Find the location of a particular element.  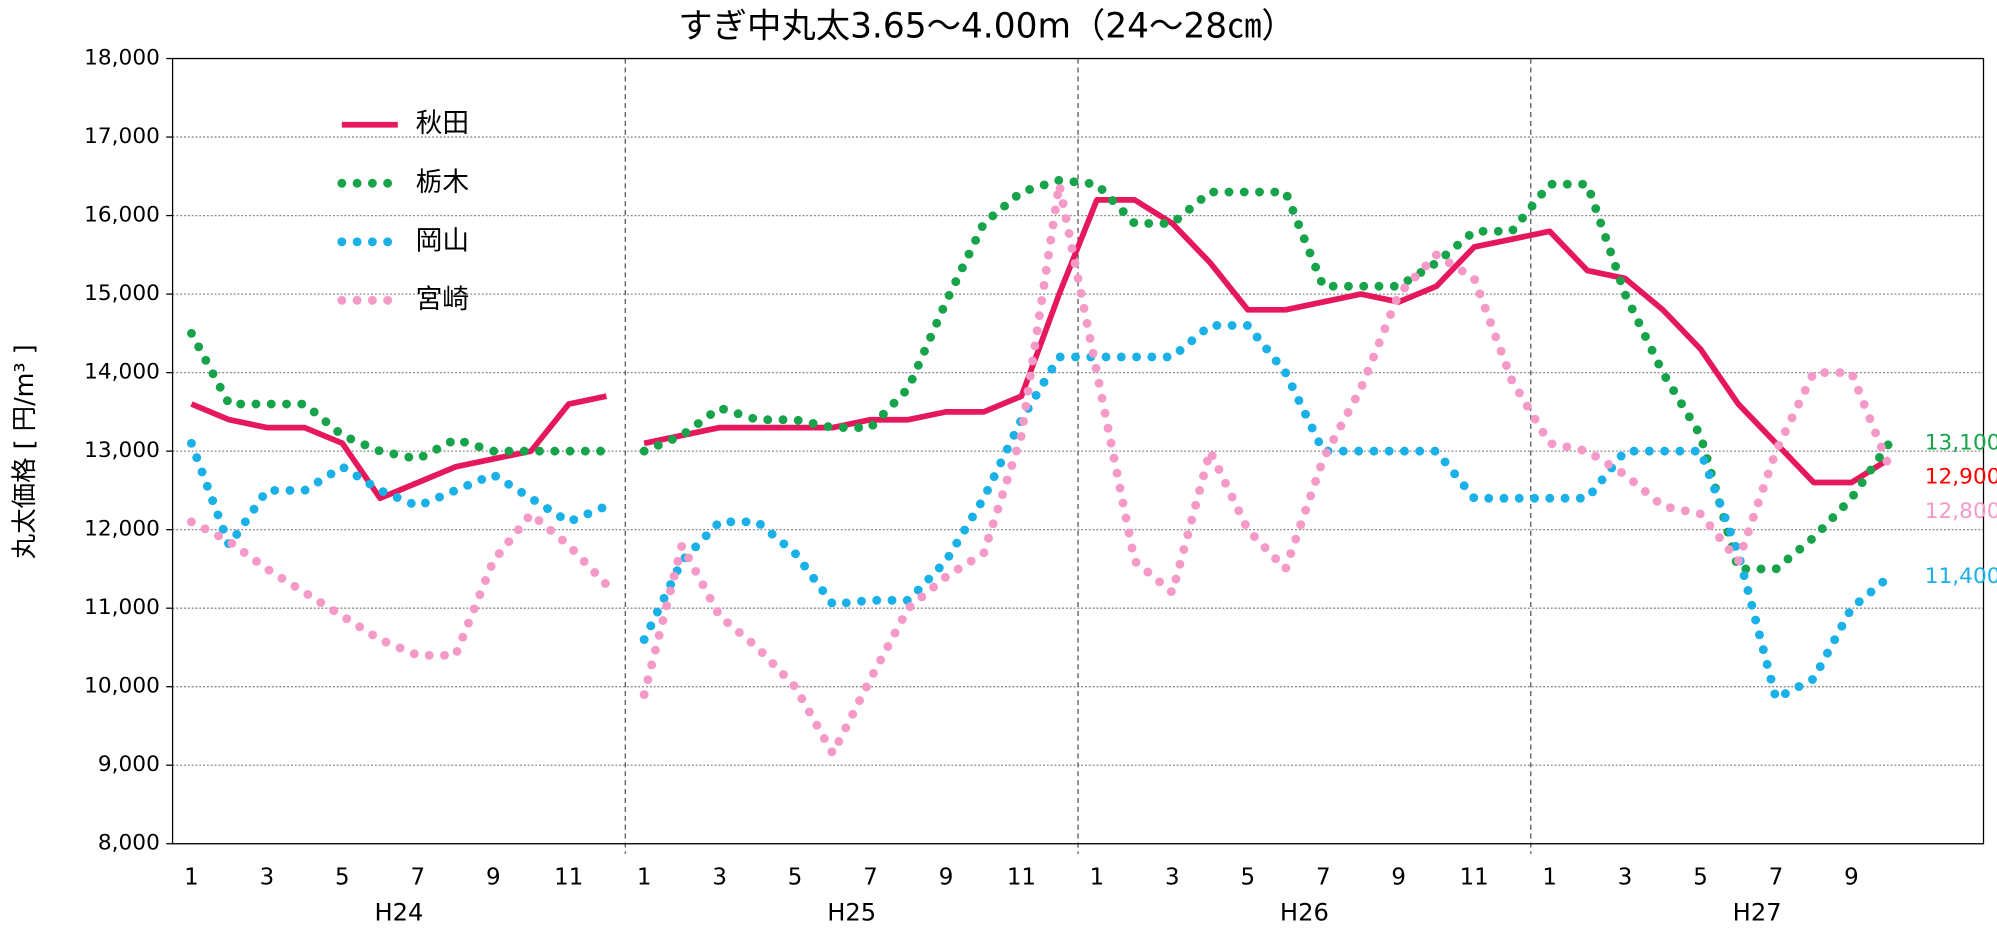

y-axis-label: 丸太価格 [ 円/m³ ] is located at coordinates (25, 451).